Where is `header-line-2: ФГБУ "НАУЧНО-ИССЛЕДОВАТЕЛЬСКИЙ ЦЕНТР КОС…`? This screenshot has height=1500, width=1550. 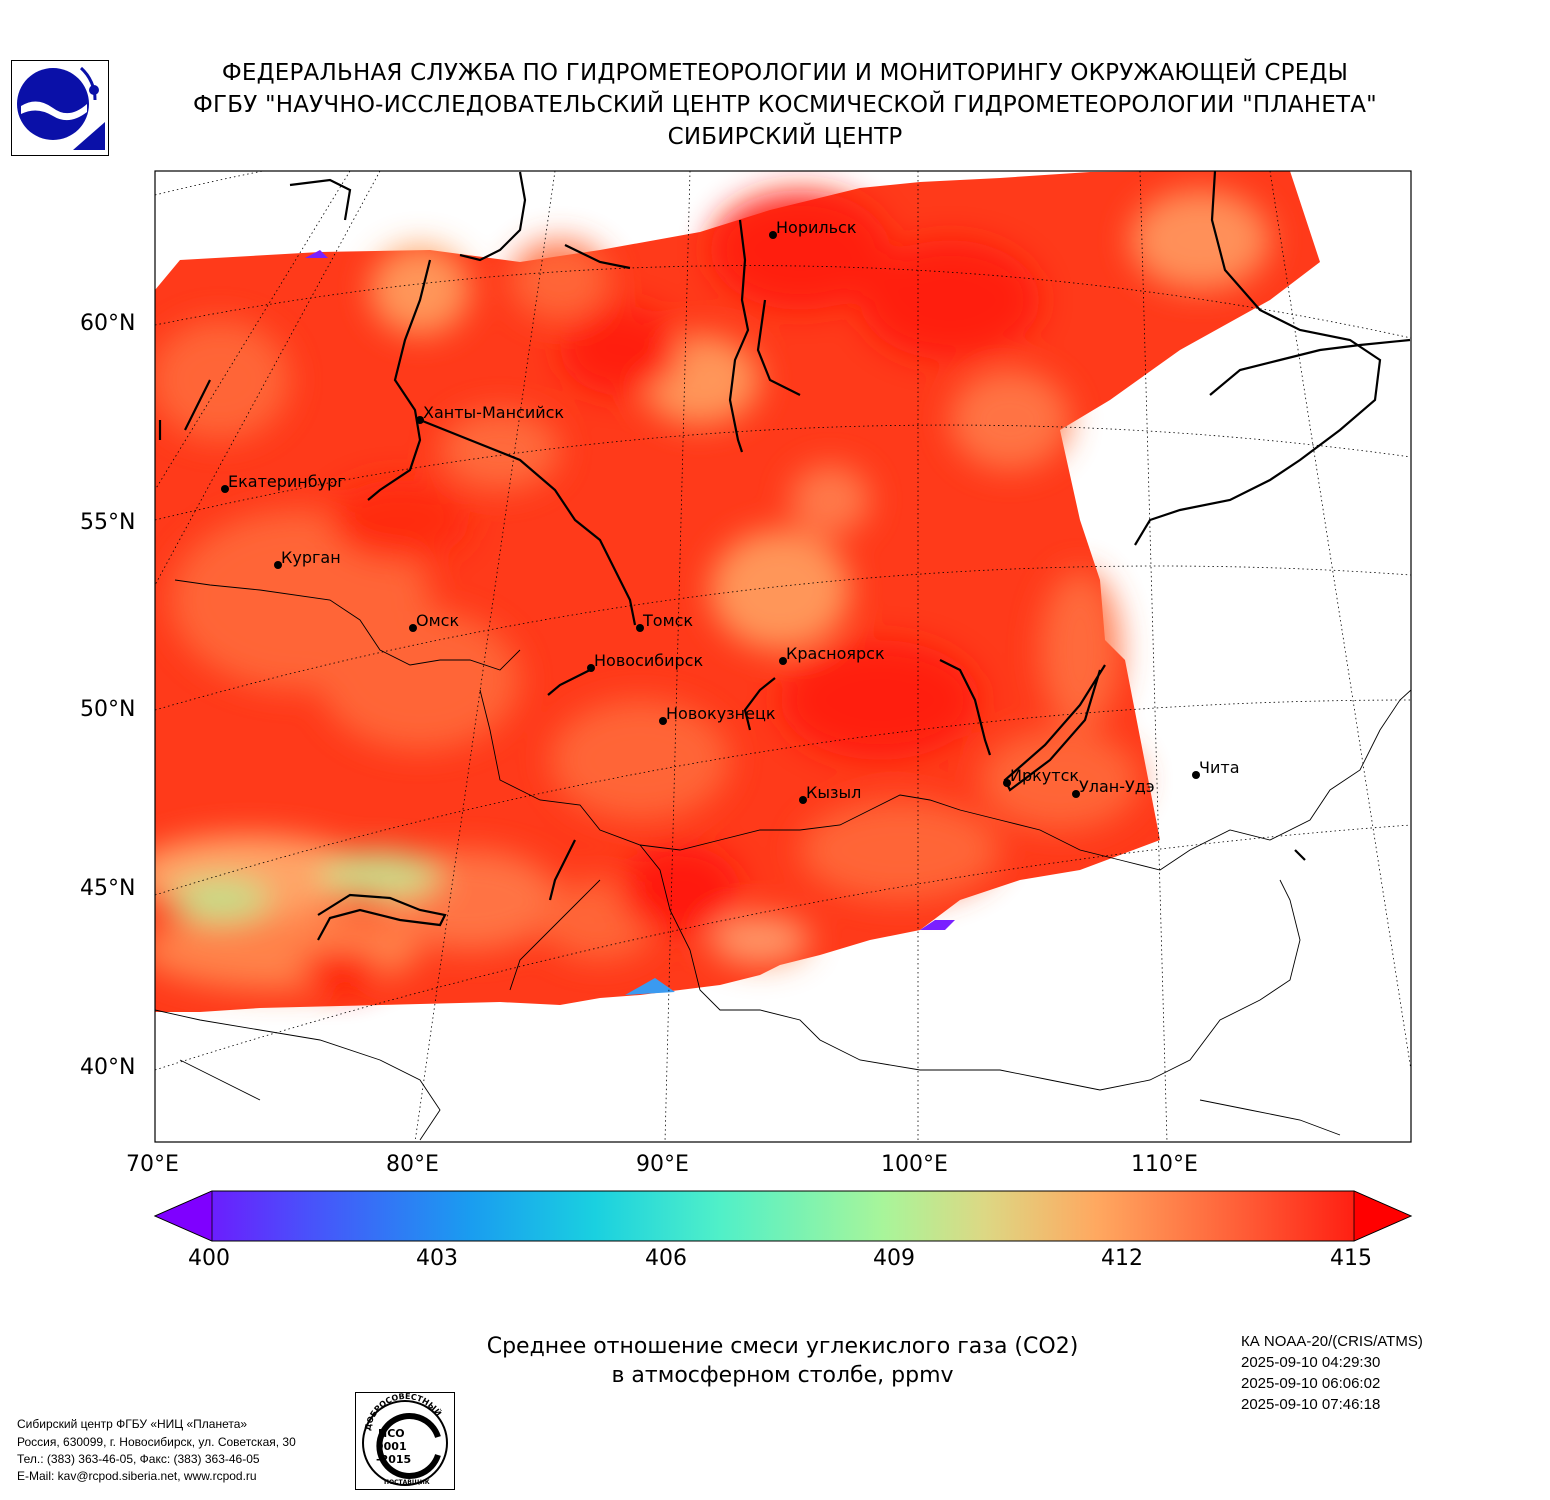
header-line-2: ФГБУ "НАУЧНО-ИССЛЕДОВАТЕЛЬСКИЙ ЦЕНТР КОС… is located at coordinates (785, 105).